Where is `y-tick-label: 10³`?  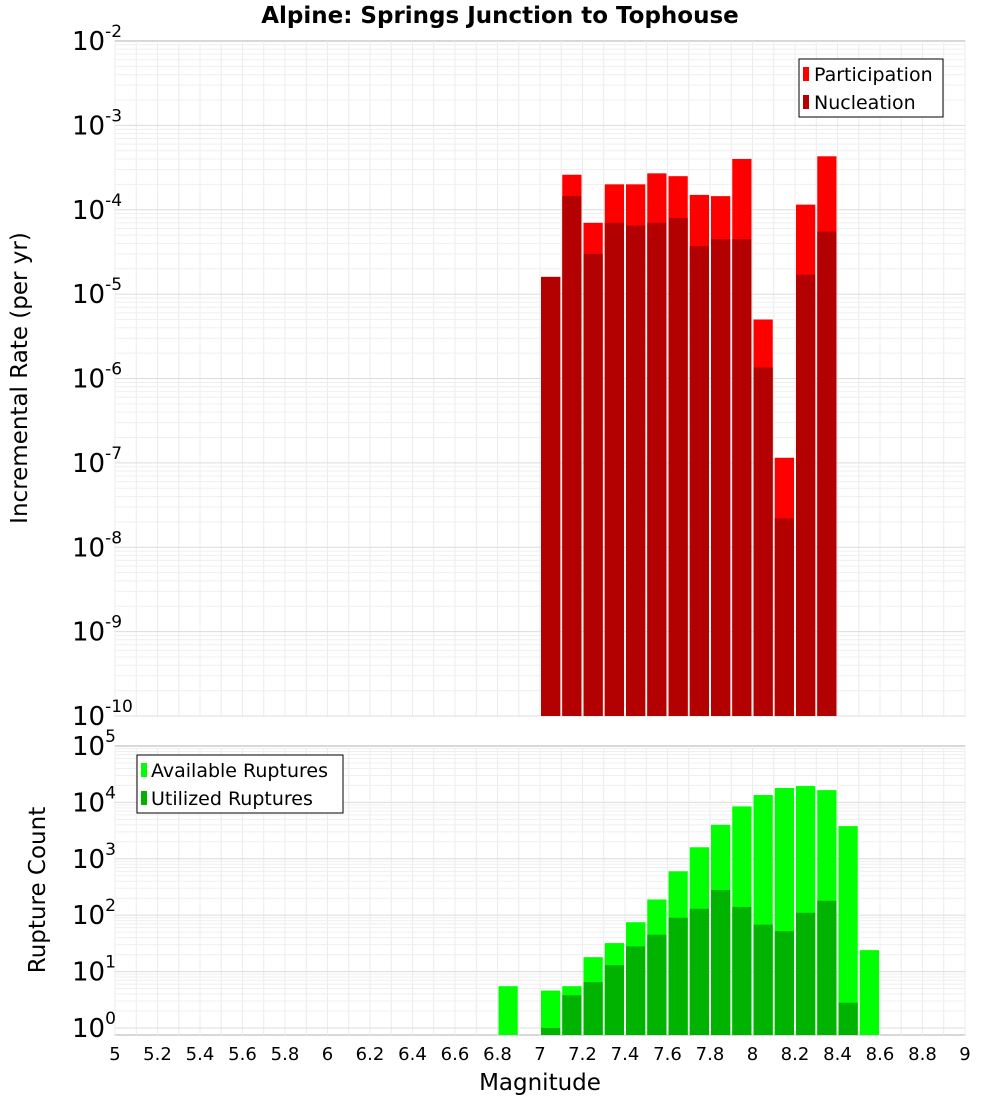 y-tick-label: 10³ is located at coordinates (94, 857).